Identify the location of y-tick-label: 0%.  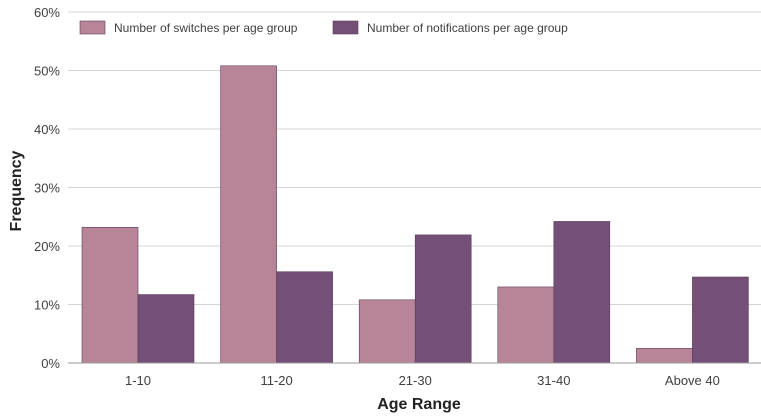
(50, 363).